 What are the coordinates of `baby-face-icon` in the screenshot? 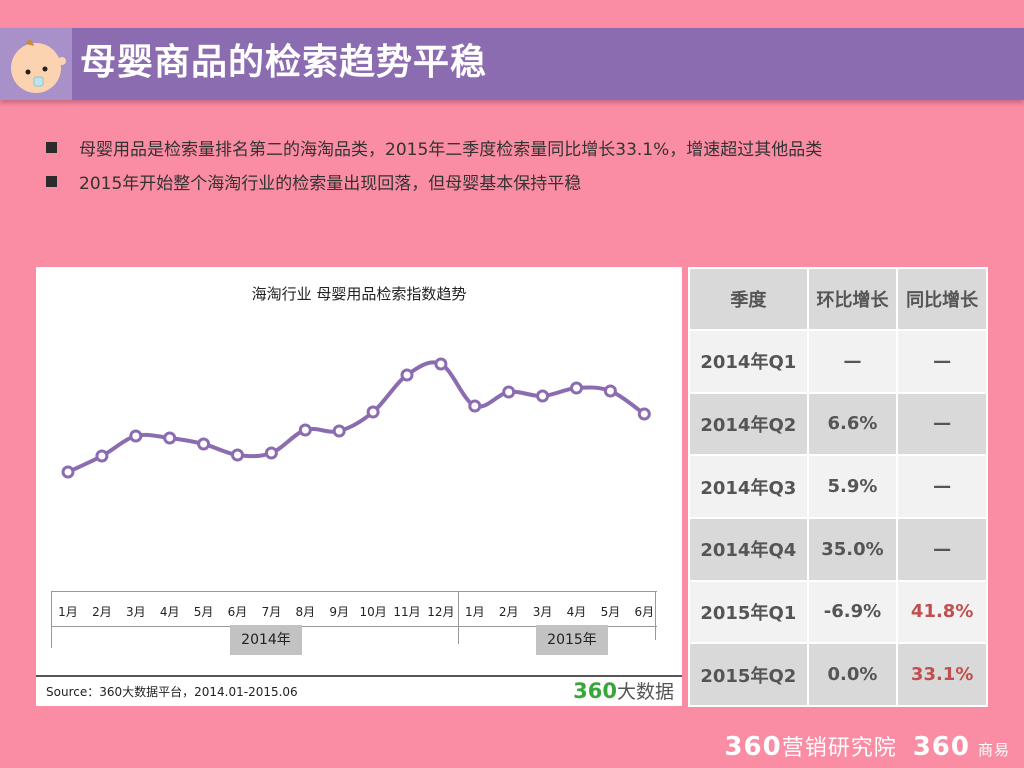 It's located at (38, 66).